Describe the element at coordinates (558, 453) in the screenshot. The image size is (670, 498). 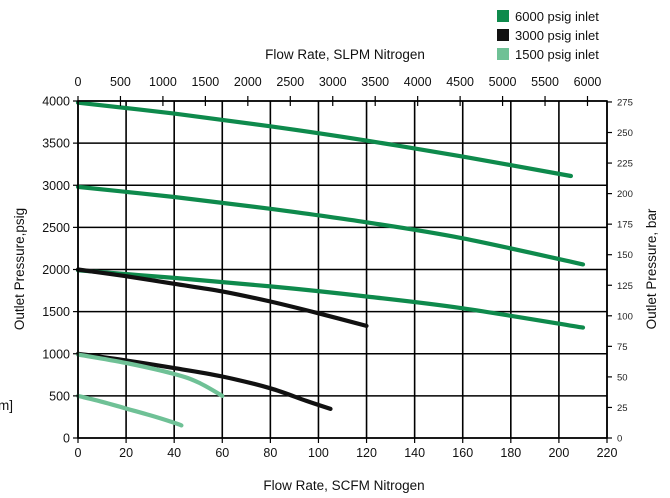
I see `bottom-tick-label-10: 200` at that location.